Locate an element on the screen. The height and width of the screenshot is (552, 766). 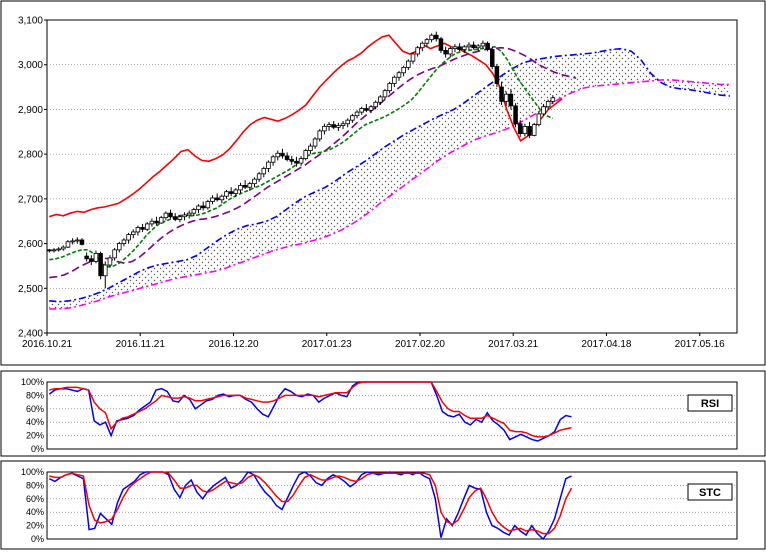
stc-series-red-line is located at coordinates (311, 503).